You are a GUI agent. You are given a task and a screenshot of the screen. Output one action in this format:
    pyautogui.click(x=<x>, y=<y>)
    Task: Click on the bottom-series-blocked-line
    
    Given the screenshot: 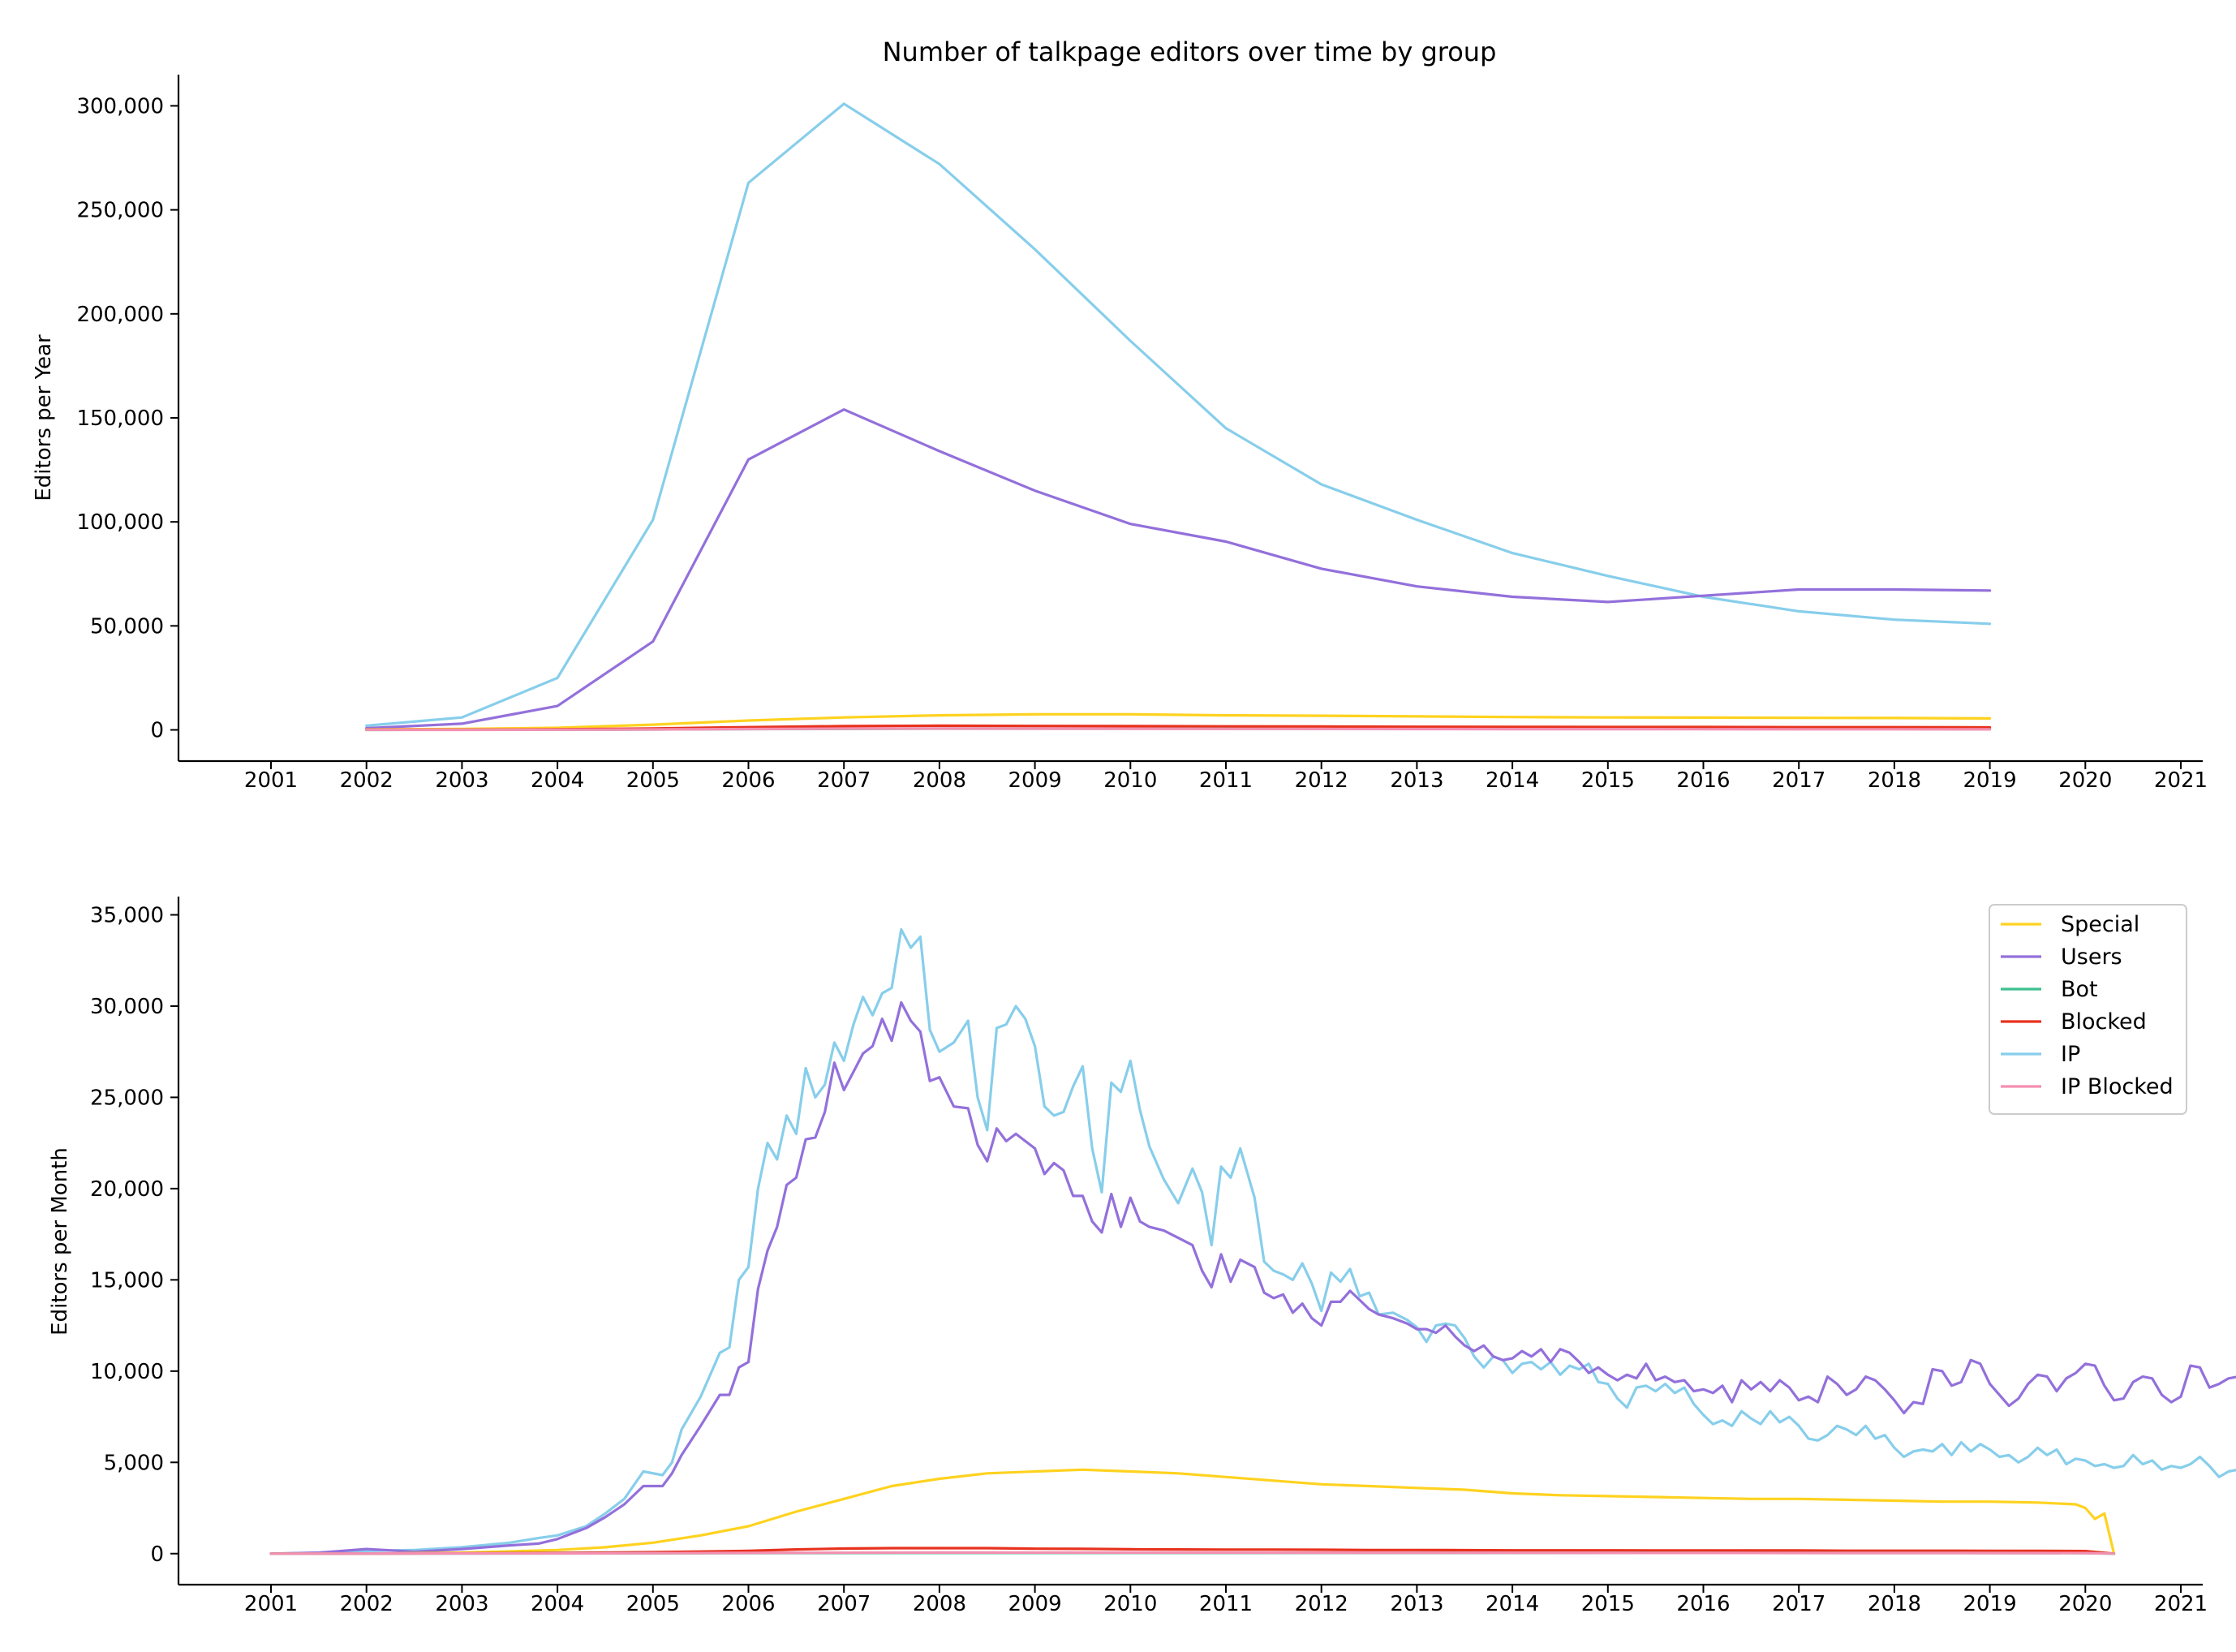 What is the action you would take?
    pyautogui.click(x=1192, y=1551)
    